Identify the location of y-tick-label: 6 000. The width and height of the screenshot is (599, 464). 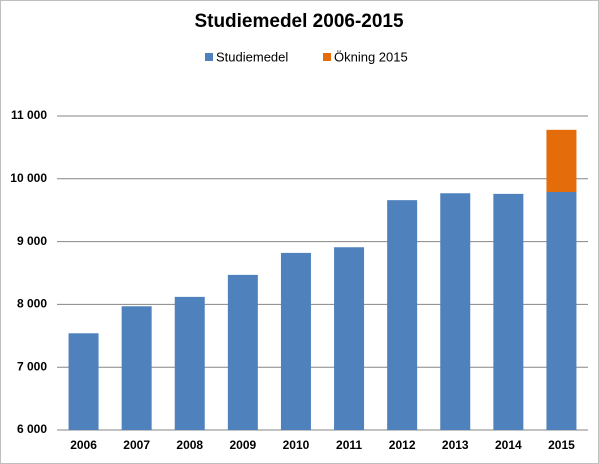
(32, 429).